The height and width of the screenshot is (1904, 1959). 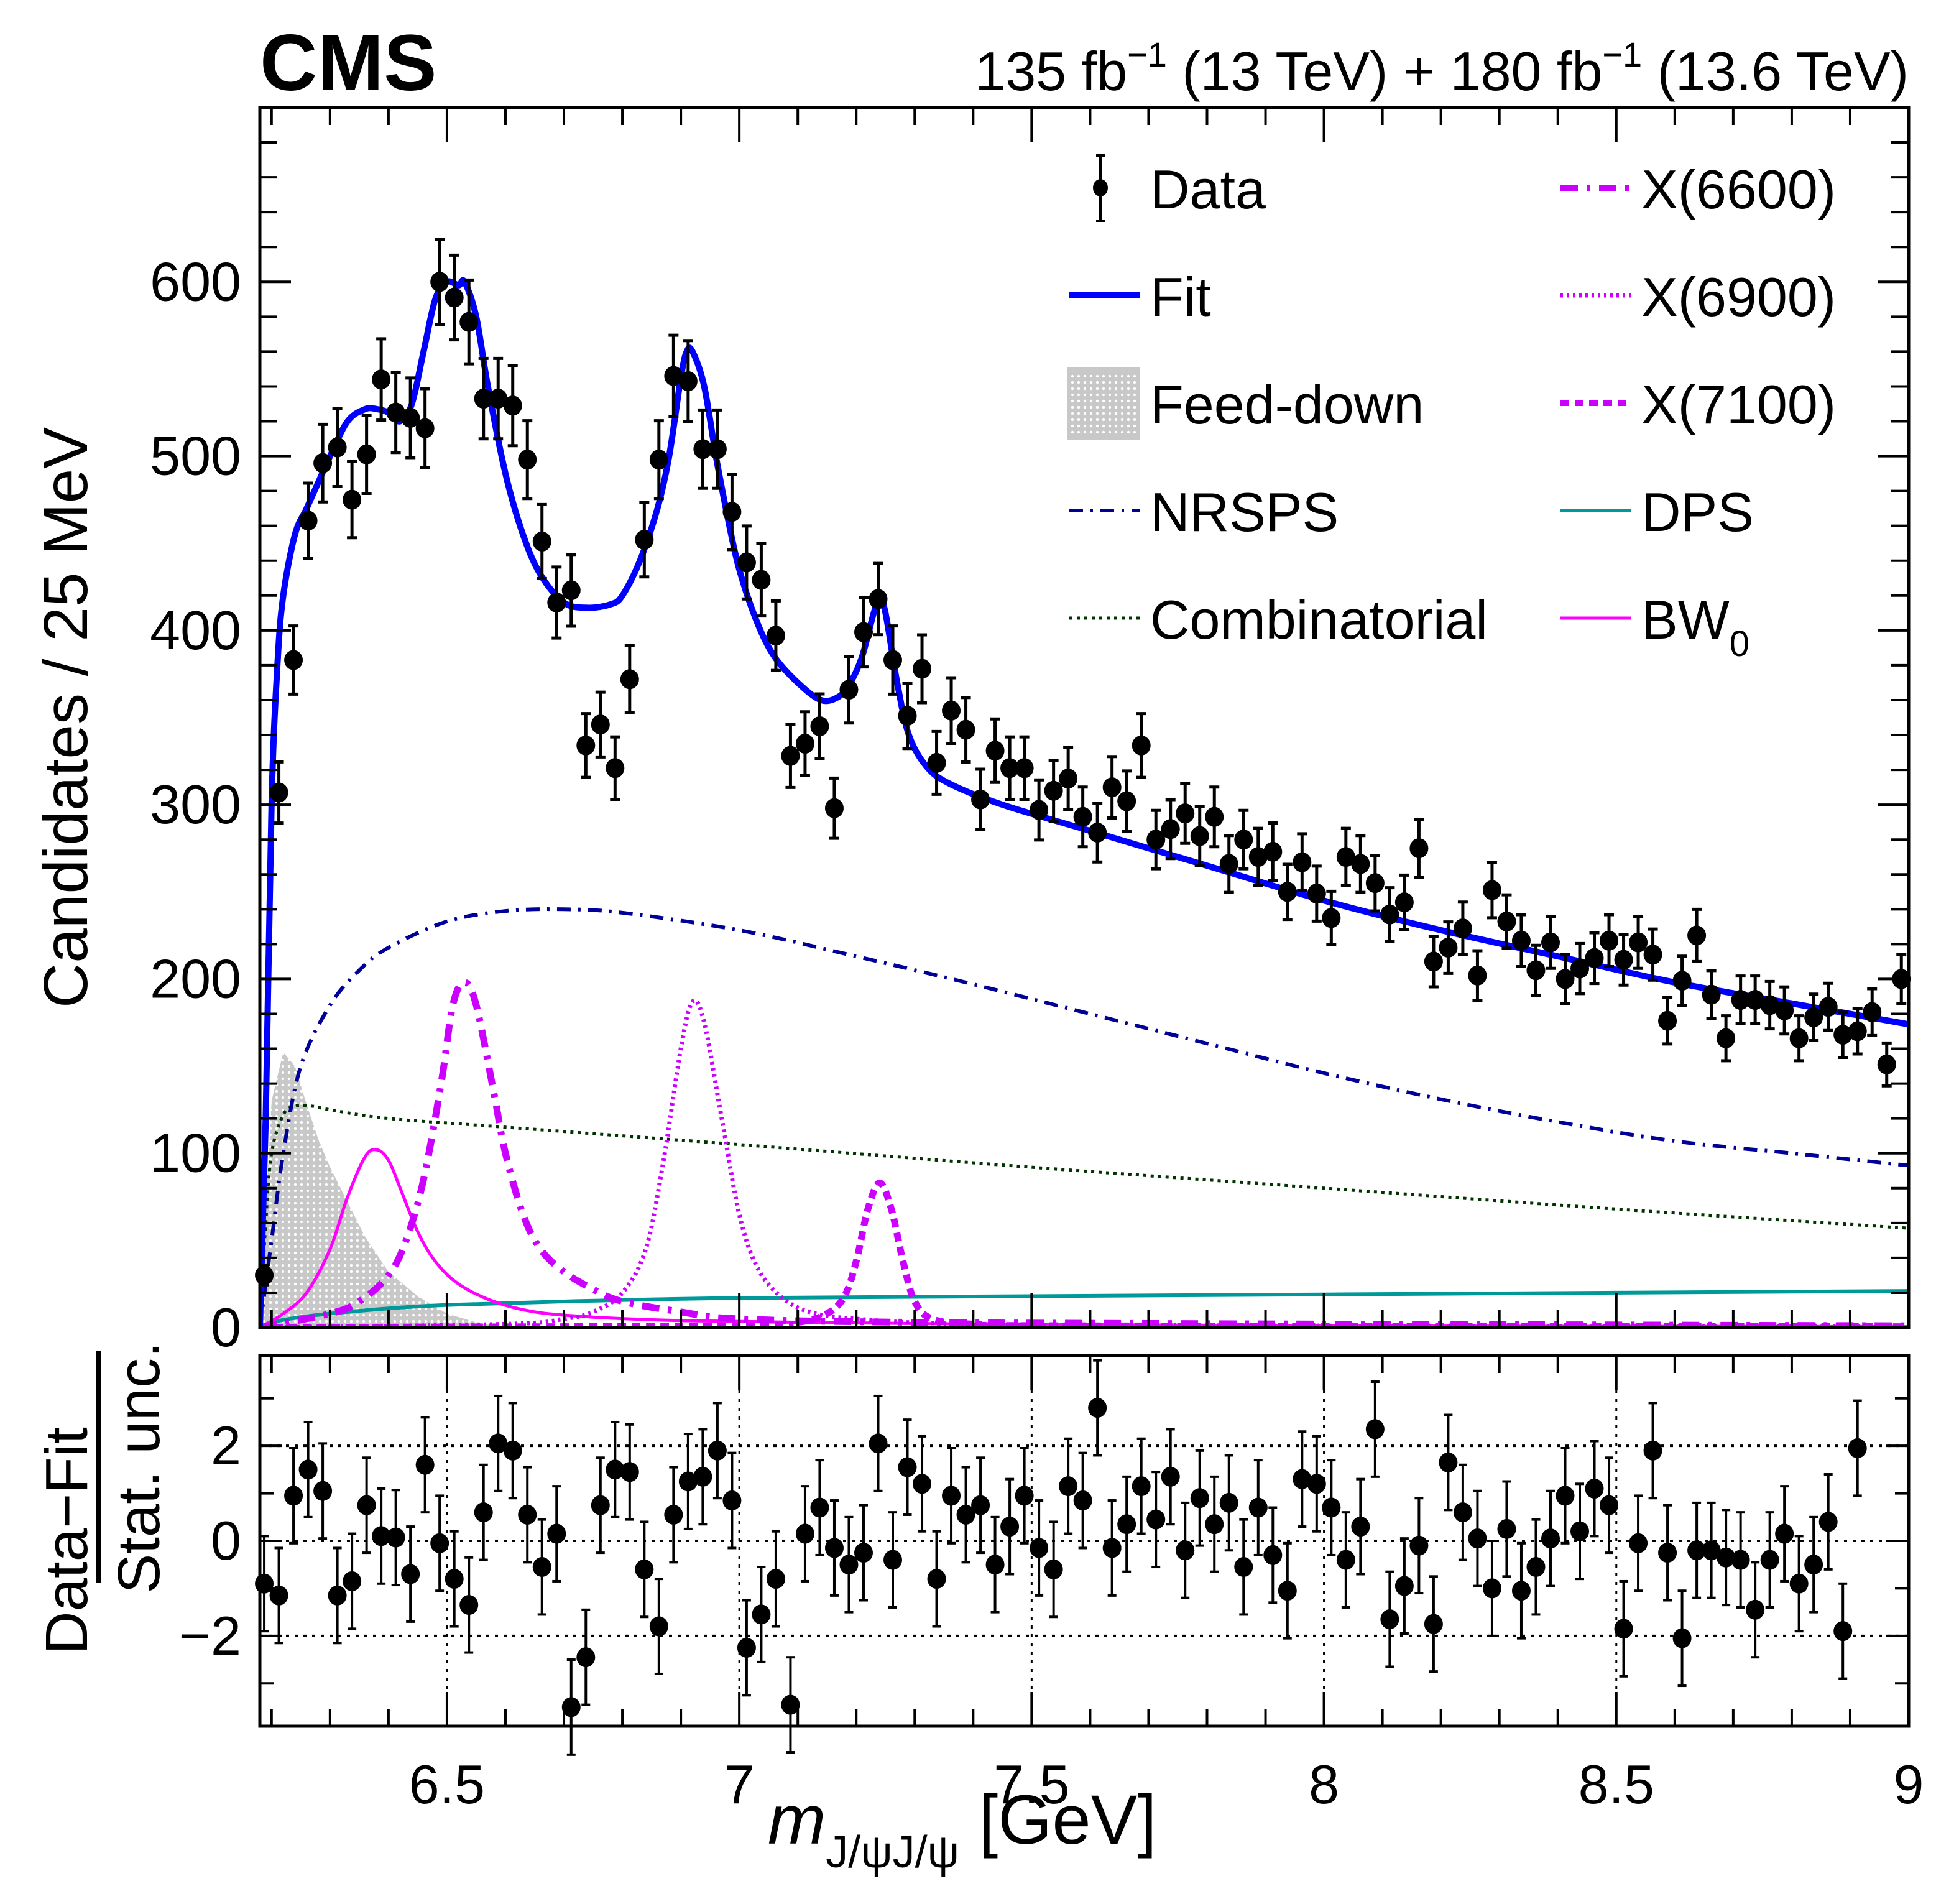 I want to click on x-tick-label: 8.5, so click(x=1616, y=1784).